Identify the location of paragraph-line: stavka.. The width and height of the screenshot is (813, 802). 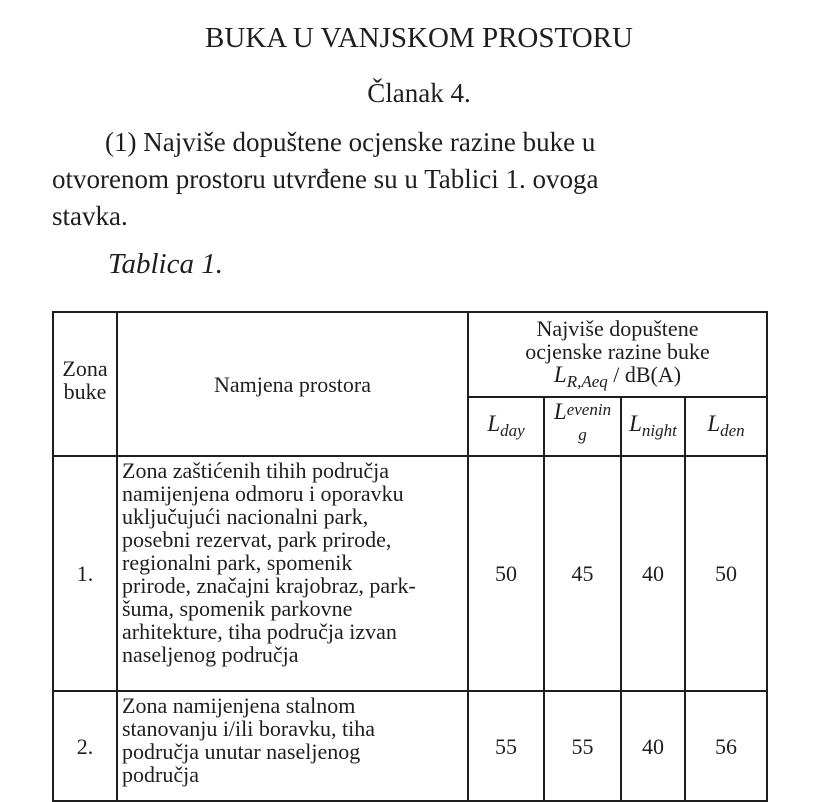
(90, 216).